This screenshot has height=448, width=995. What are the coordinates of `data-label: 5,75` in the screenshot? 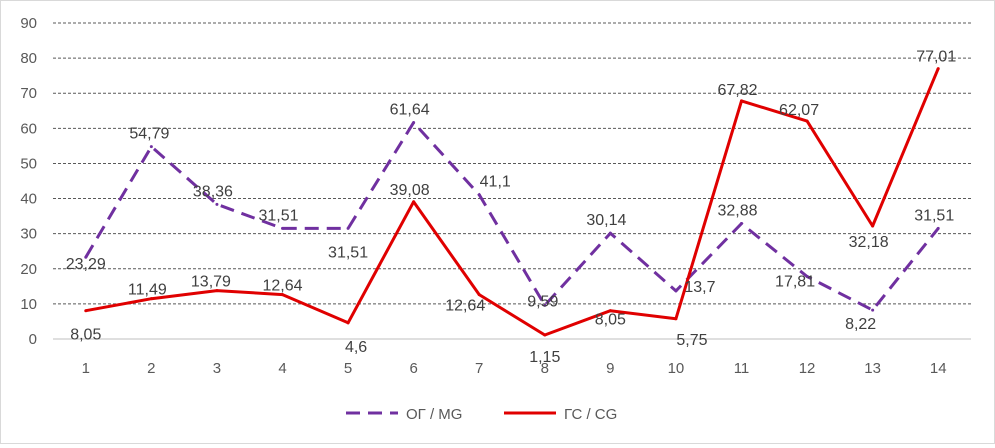 It's located at (691, 340).